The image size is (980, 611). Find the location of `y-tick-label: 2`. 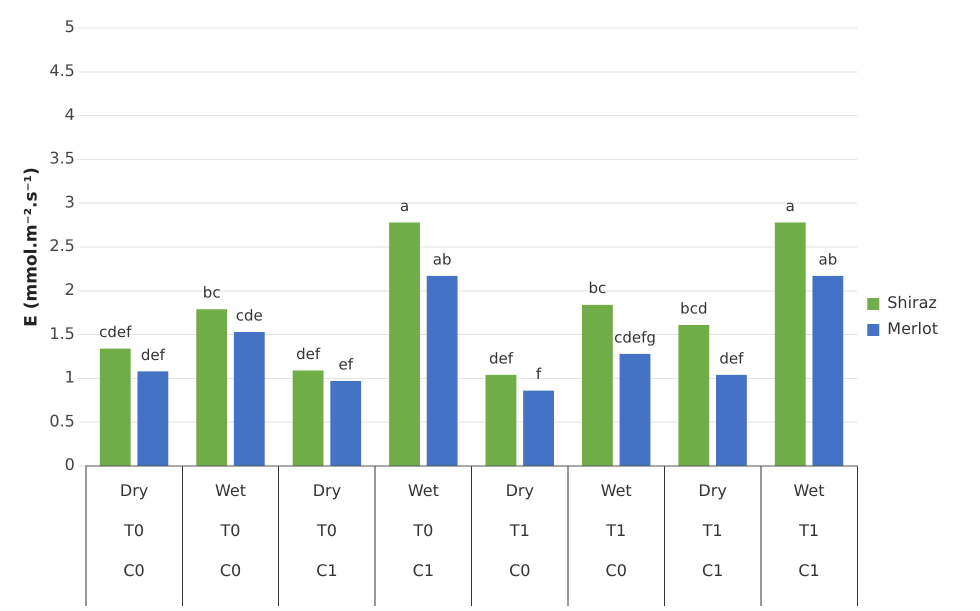

y-tick-label: 2 is located at coordinates (69, 289).